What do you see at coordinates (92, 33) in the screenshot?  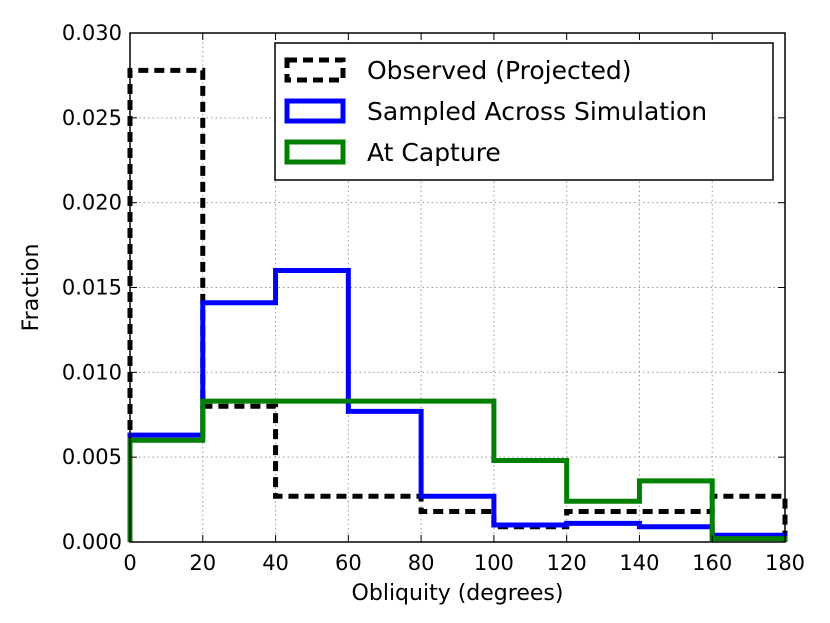 I see `y-tick-label: 0.030` at bounding box center [92, 33].